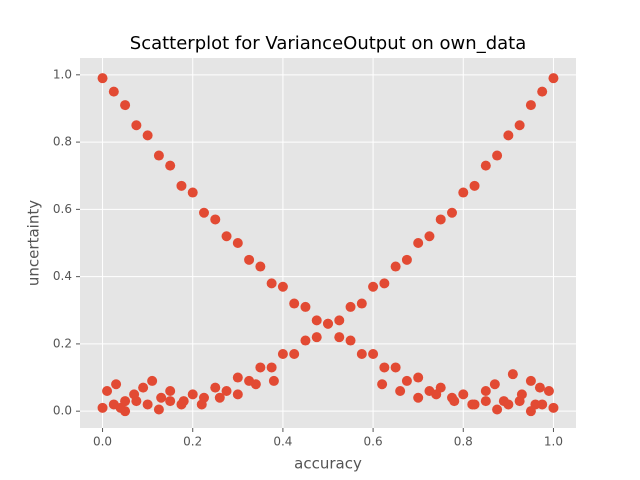 Image resolution: width=640 pixels, height=480 pixels. Describe the element at coordinates (62, 209) in the screenshot. I see `y-tick-label: 0.6` at that location.